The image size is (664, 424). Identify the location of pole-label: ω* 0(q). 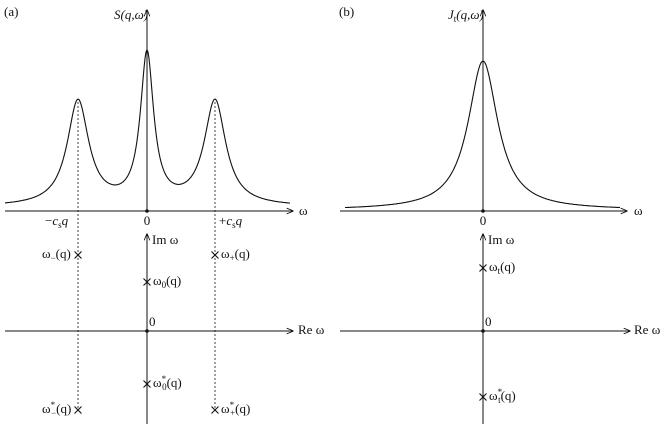
(167, 383).